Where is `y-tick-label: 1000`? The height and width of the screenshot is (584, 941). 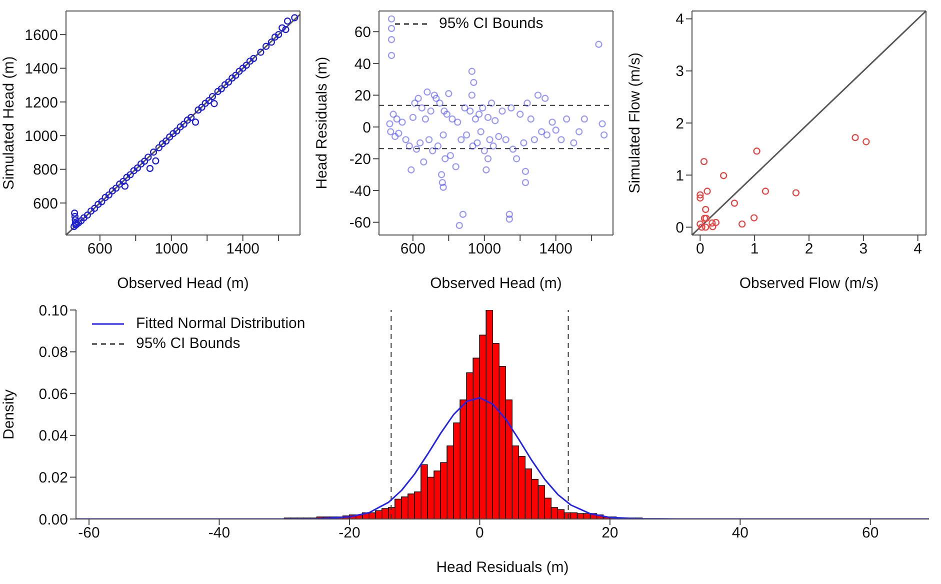
y-tick-label: 1000 is located at coordinates (41, 136).